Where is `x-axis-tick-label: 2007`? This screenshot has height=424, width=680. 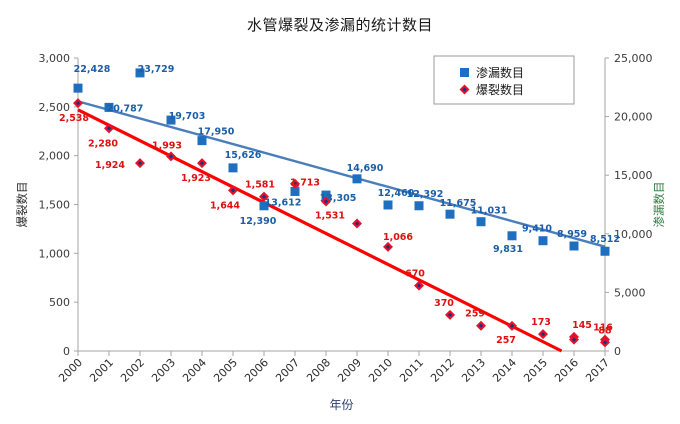 x-axis-tick-label: 2007 is located at coordinates (287, 370).